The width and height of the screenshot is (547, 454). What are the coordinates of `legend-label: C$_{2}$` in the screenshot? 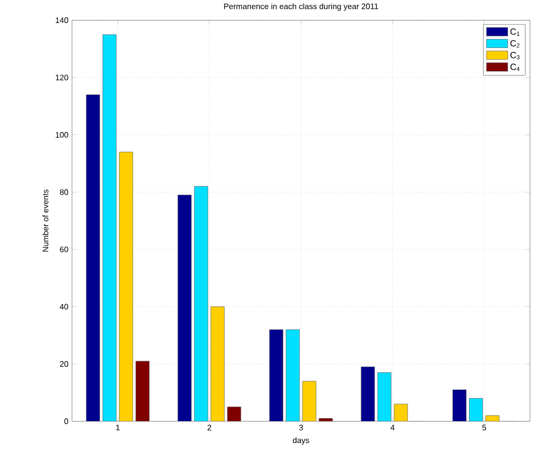 It's located at (515, 44).